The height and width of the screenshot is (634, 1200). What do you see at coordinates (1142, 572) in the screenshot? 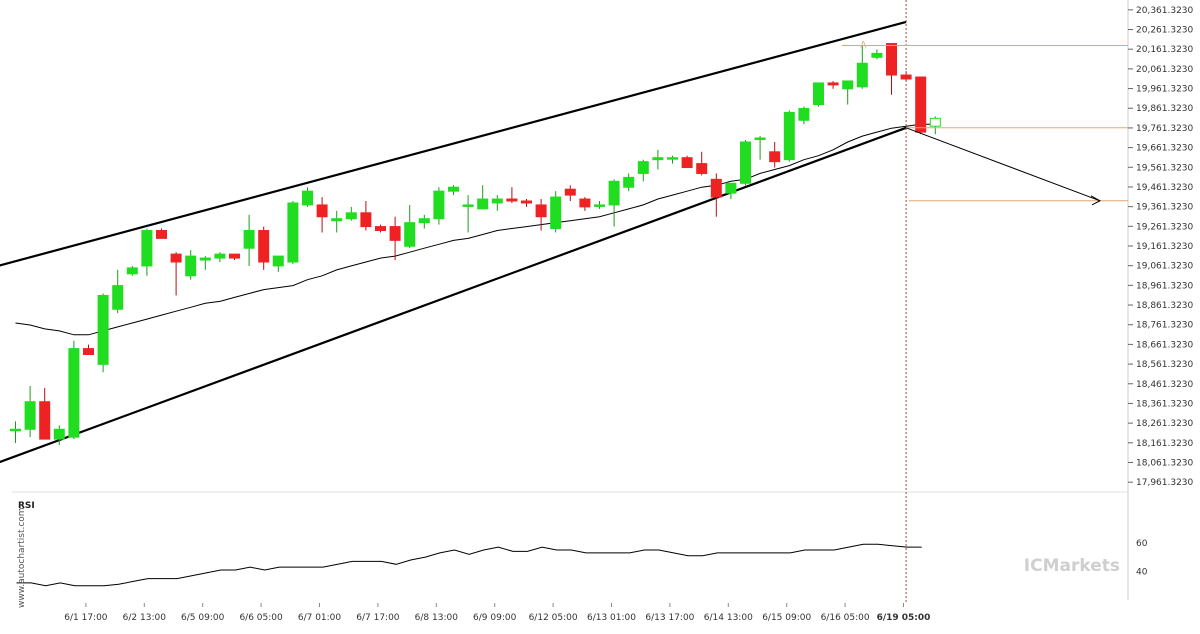
I see `rsi-tick-label: 40` at bounding box center [1142, 572].